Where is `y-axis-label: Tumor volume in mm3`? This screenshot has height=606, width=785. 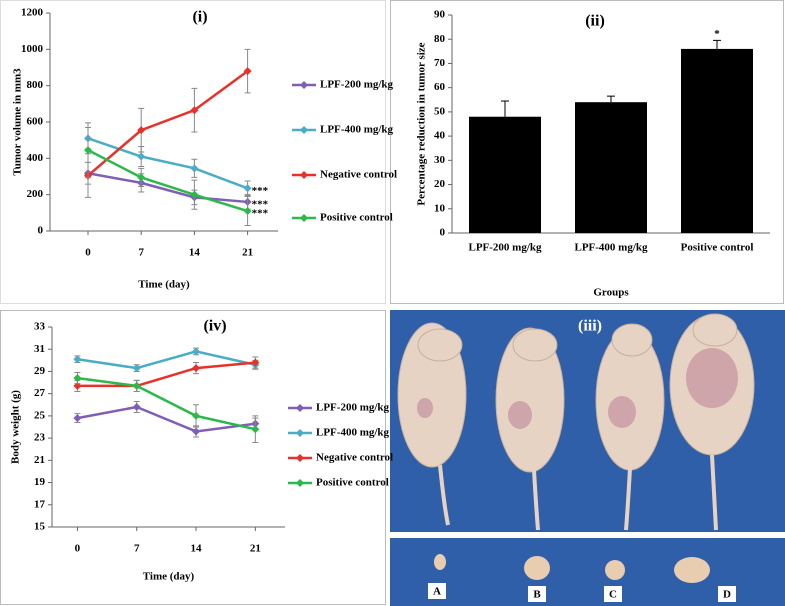
y-axis-label: Tumor volume in mm3 is located at coordinates (18, 122).